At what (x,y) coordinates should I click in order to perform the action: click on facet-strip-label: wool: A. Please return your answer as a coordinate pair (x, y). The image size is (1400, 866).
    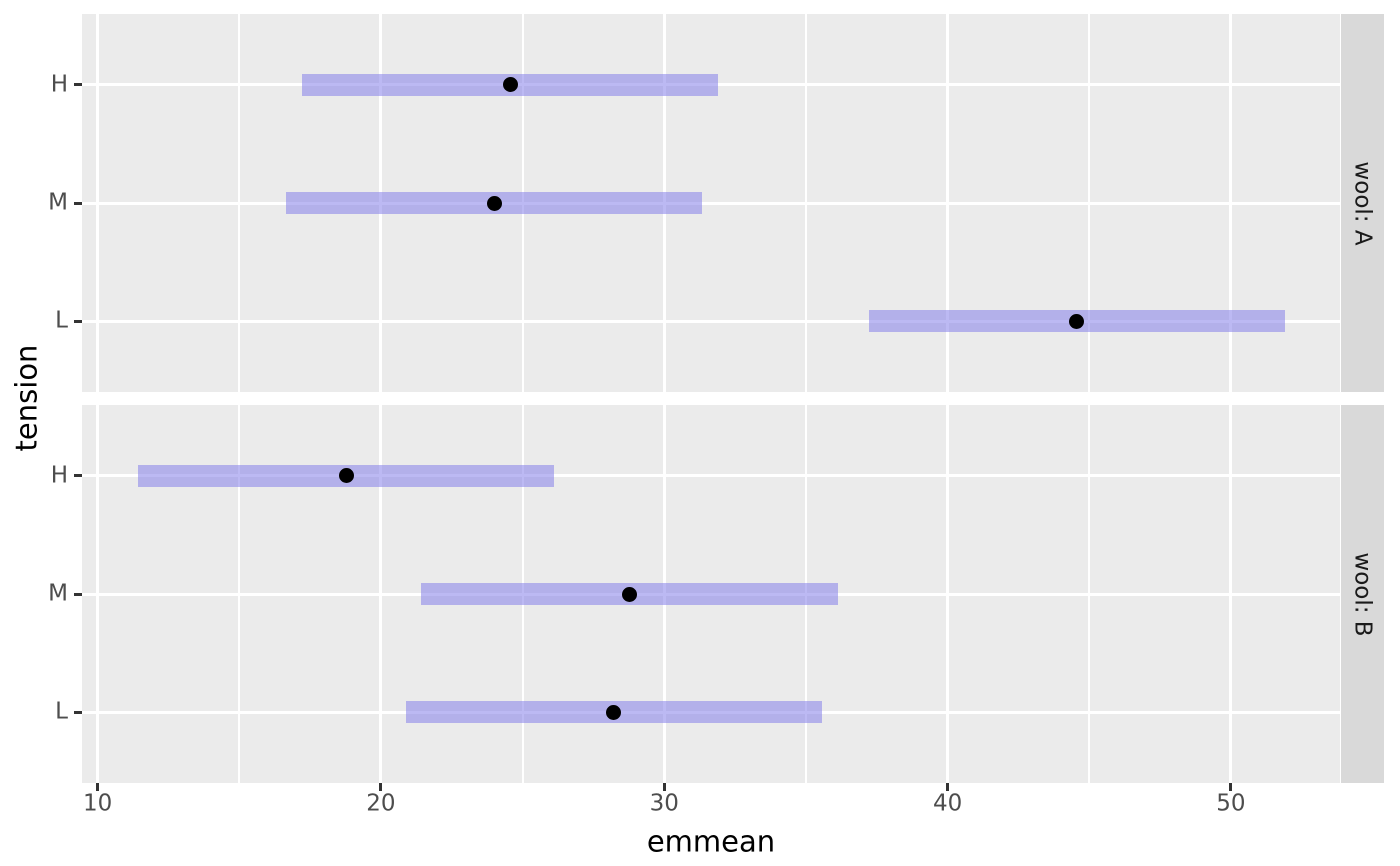
    Looking at the image, I should click on (1363, 203).